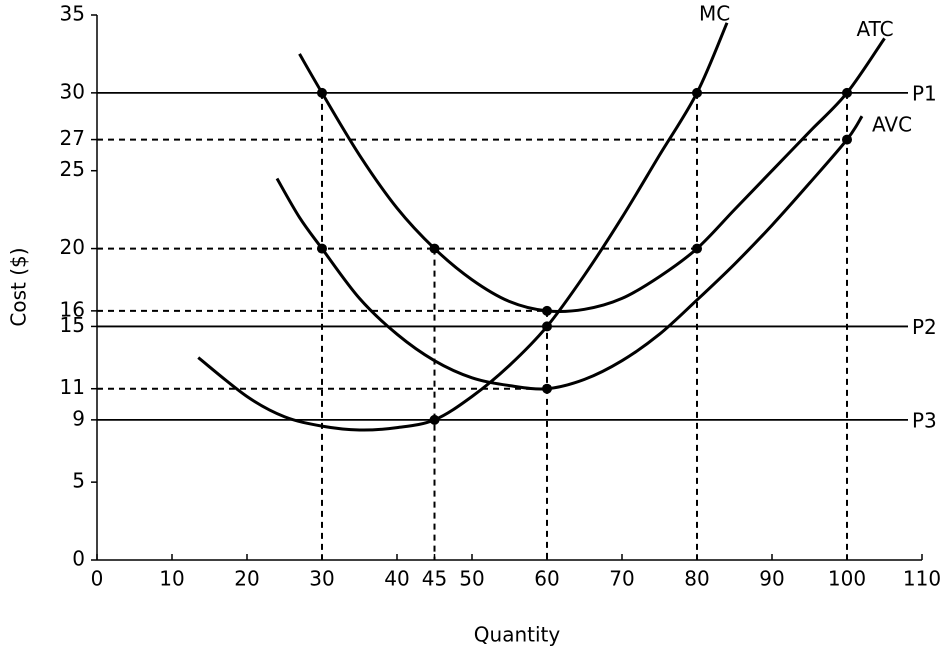  Describe the element at coordinates (246, 579) in the screenshot. I see `x-tick-label: 20` at that location.